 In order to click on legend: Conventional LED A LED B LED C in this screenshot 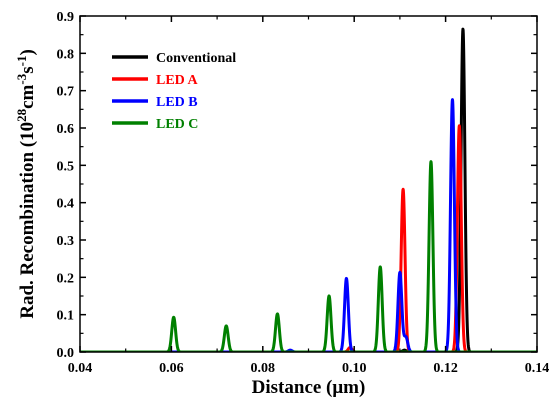, I will do `click(174, 91)`.